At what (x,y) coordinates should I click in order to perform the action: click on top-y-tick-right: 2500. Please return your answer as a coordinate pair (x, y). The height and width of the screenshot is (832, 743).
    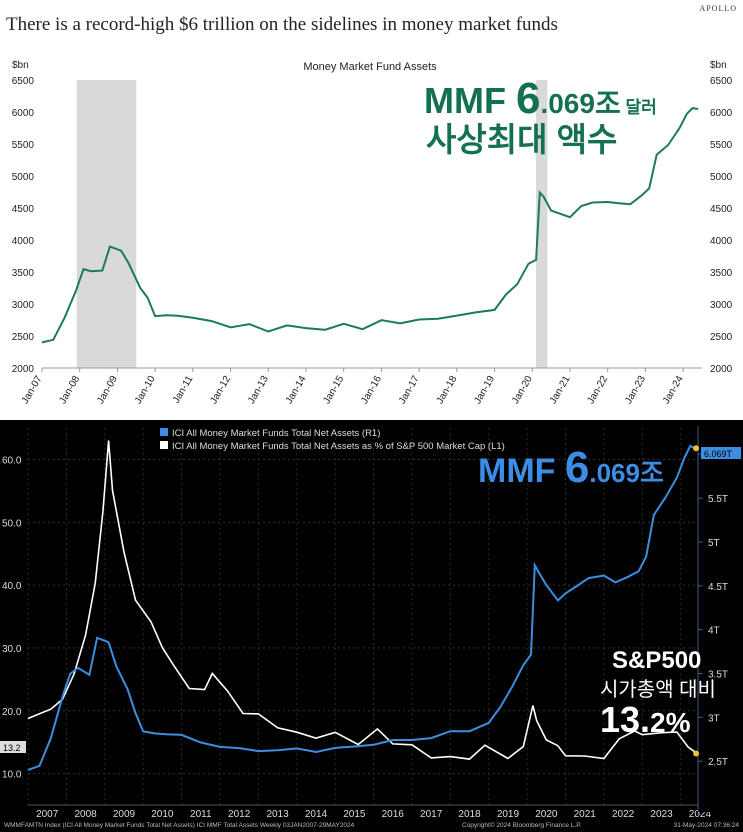
    Looking at the image, I should click on (721, 337).